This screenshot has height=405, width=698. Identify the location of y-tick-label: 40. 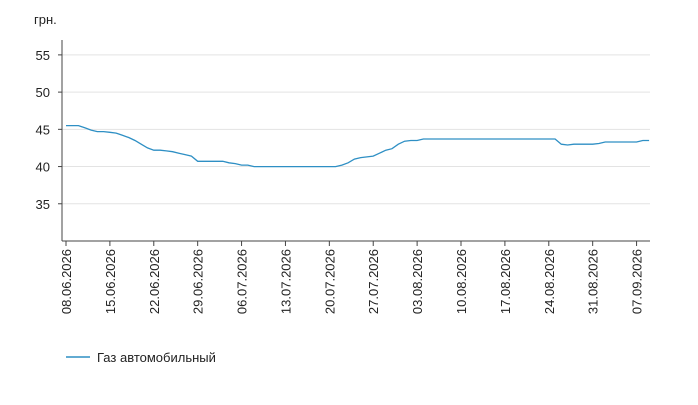
(43, 167).